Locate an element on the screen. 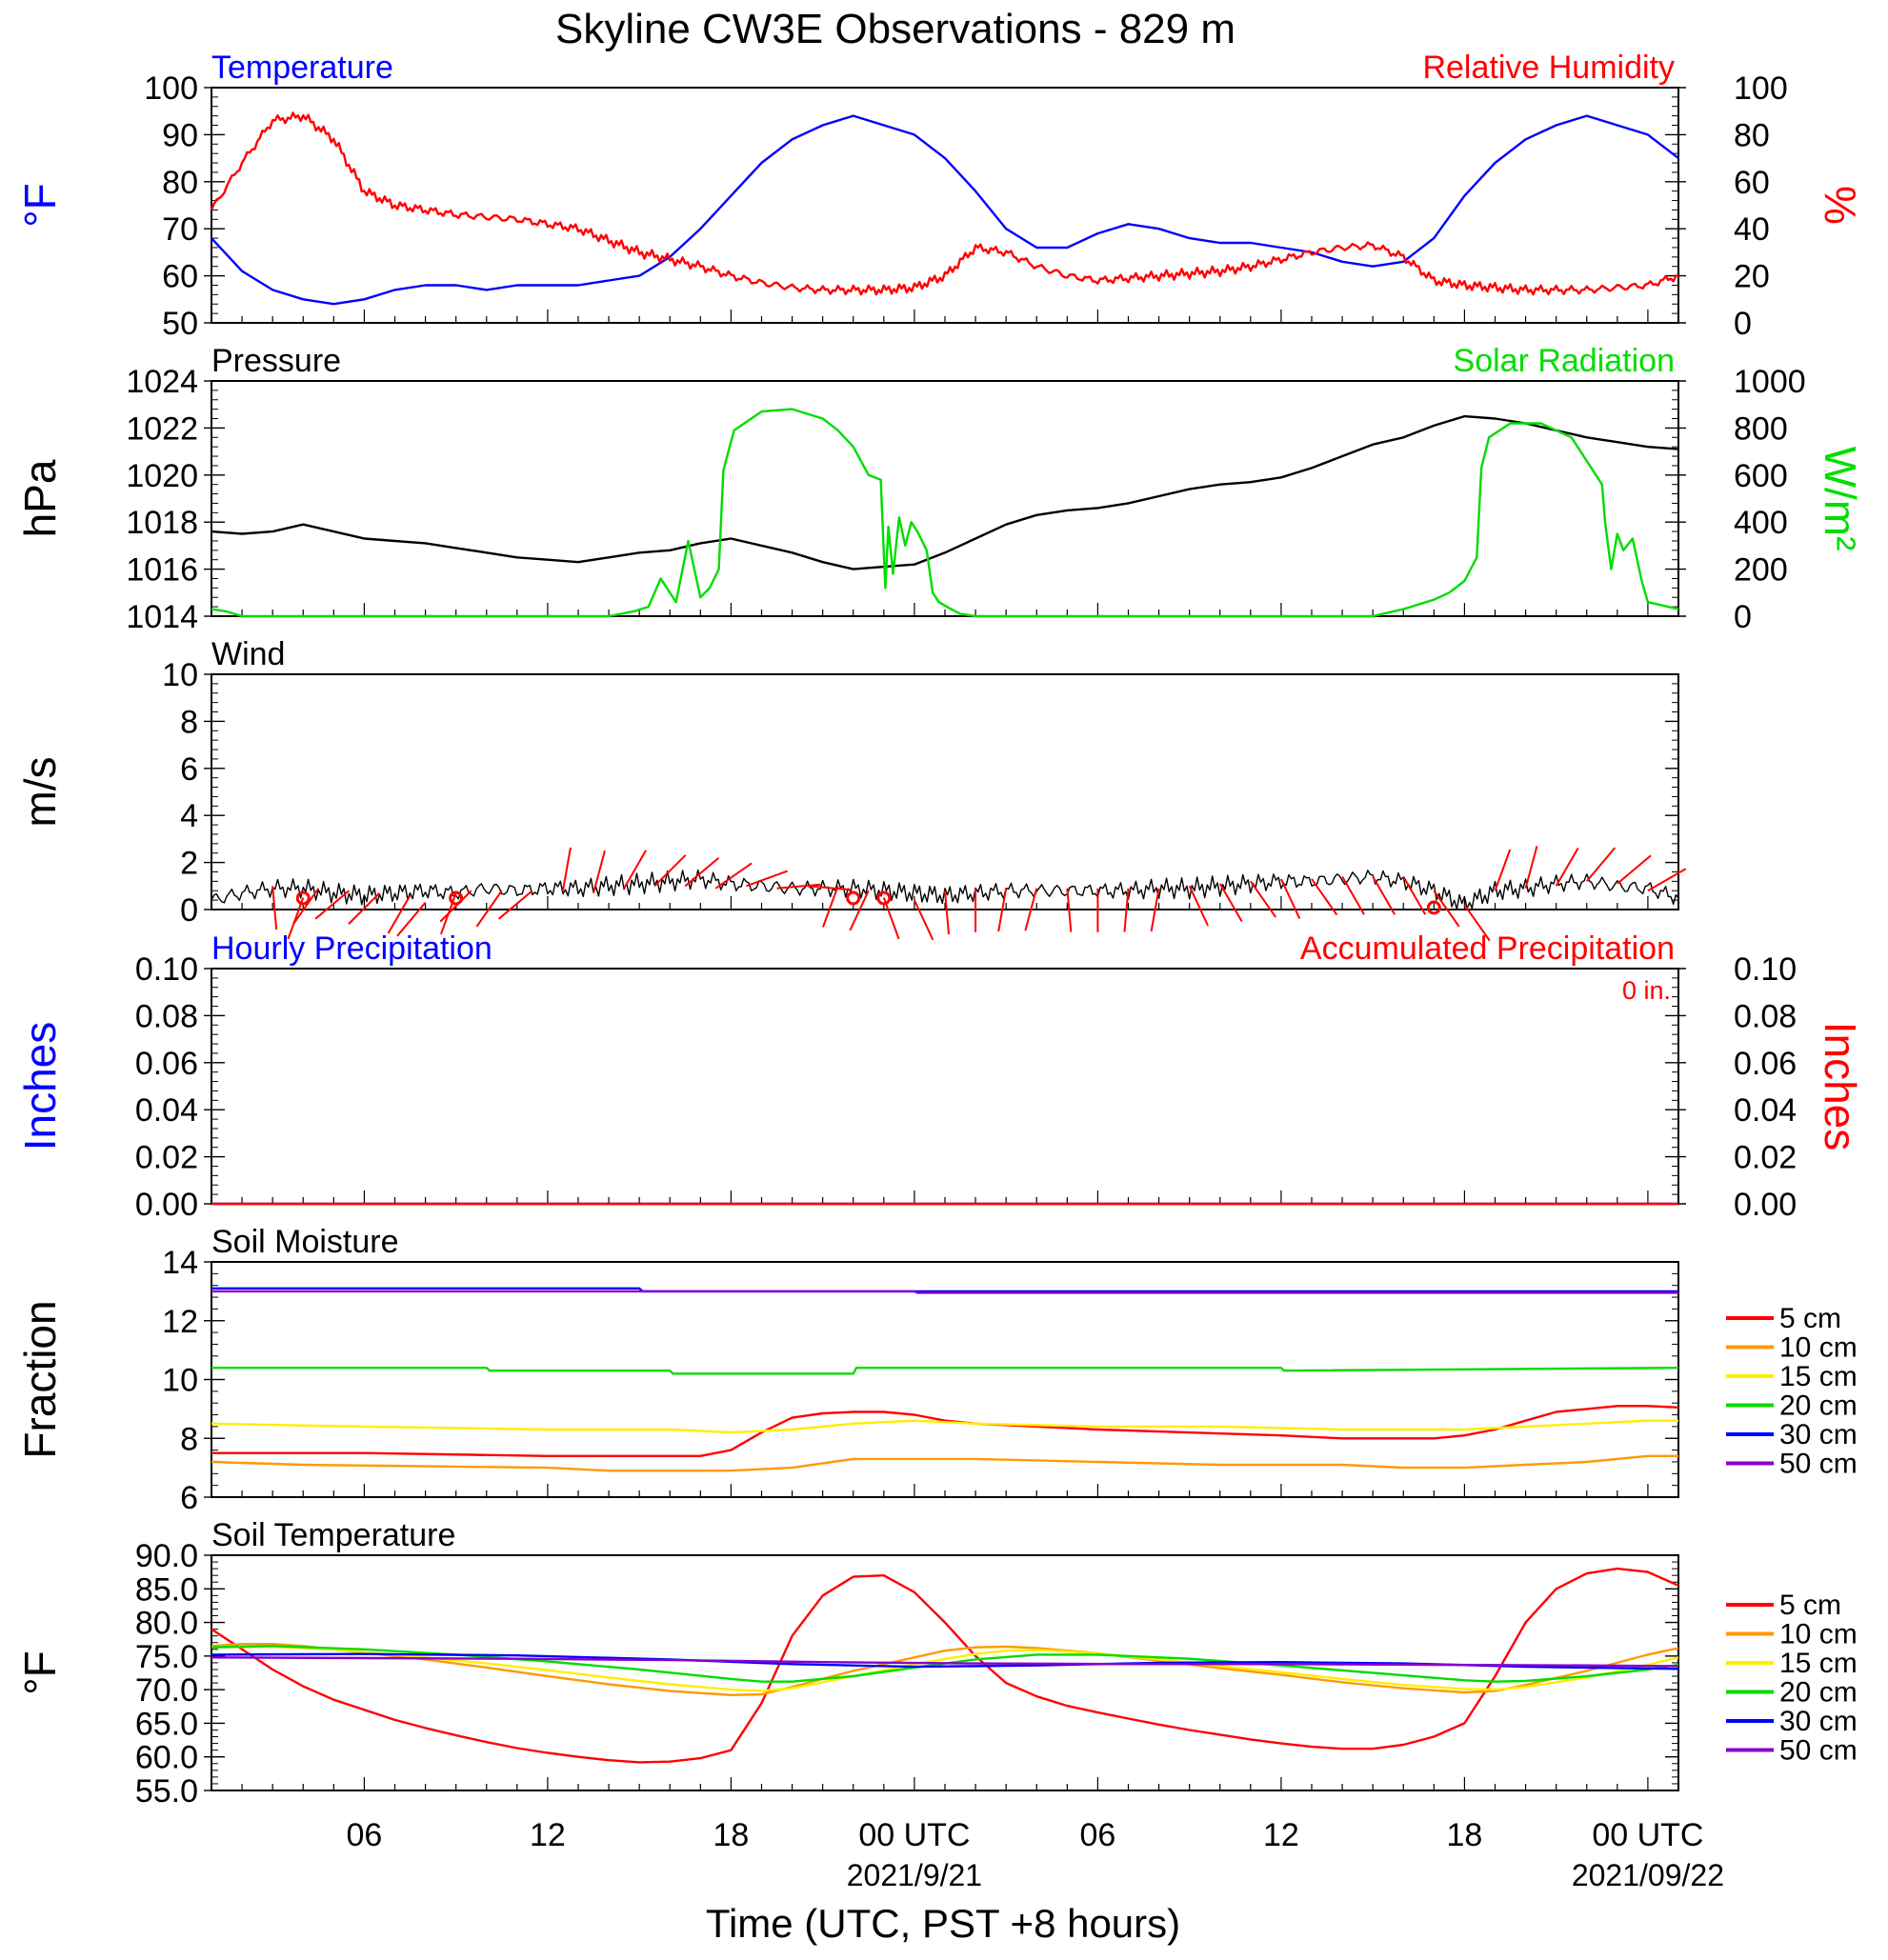  y-tick-label-left: 0.02 is located at coordinates (166, 1158).